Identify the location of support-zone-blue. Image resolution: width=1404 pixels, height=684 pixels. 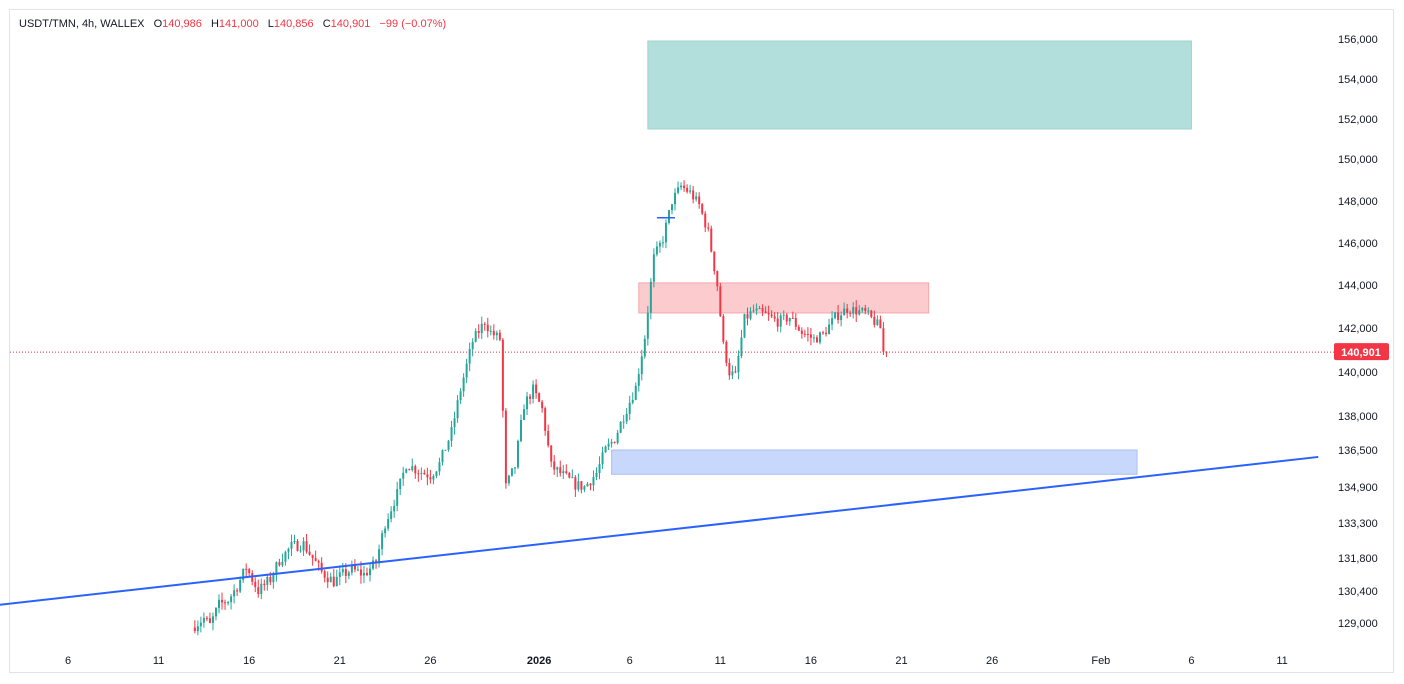
(874, 462).